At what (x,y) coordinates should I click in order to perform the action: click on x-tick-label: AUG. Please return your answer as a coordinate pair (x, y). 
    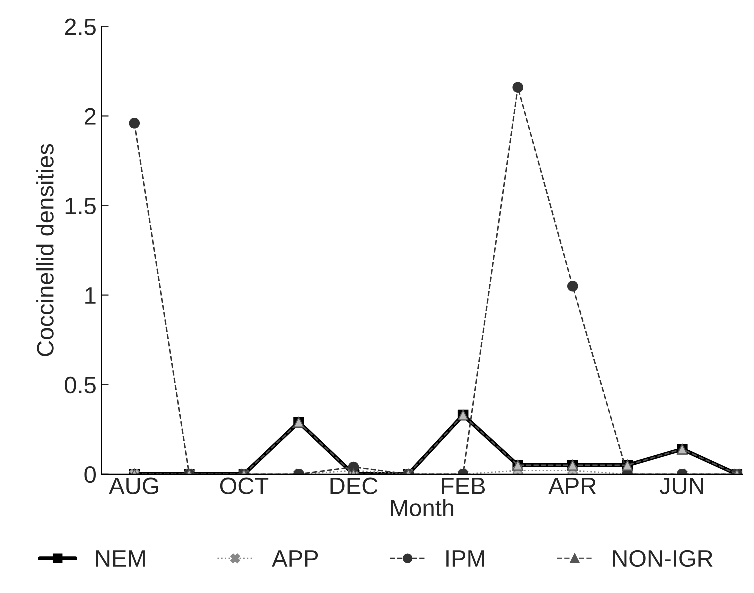
    Looking at the image, I should click on (133, 486).